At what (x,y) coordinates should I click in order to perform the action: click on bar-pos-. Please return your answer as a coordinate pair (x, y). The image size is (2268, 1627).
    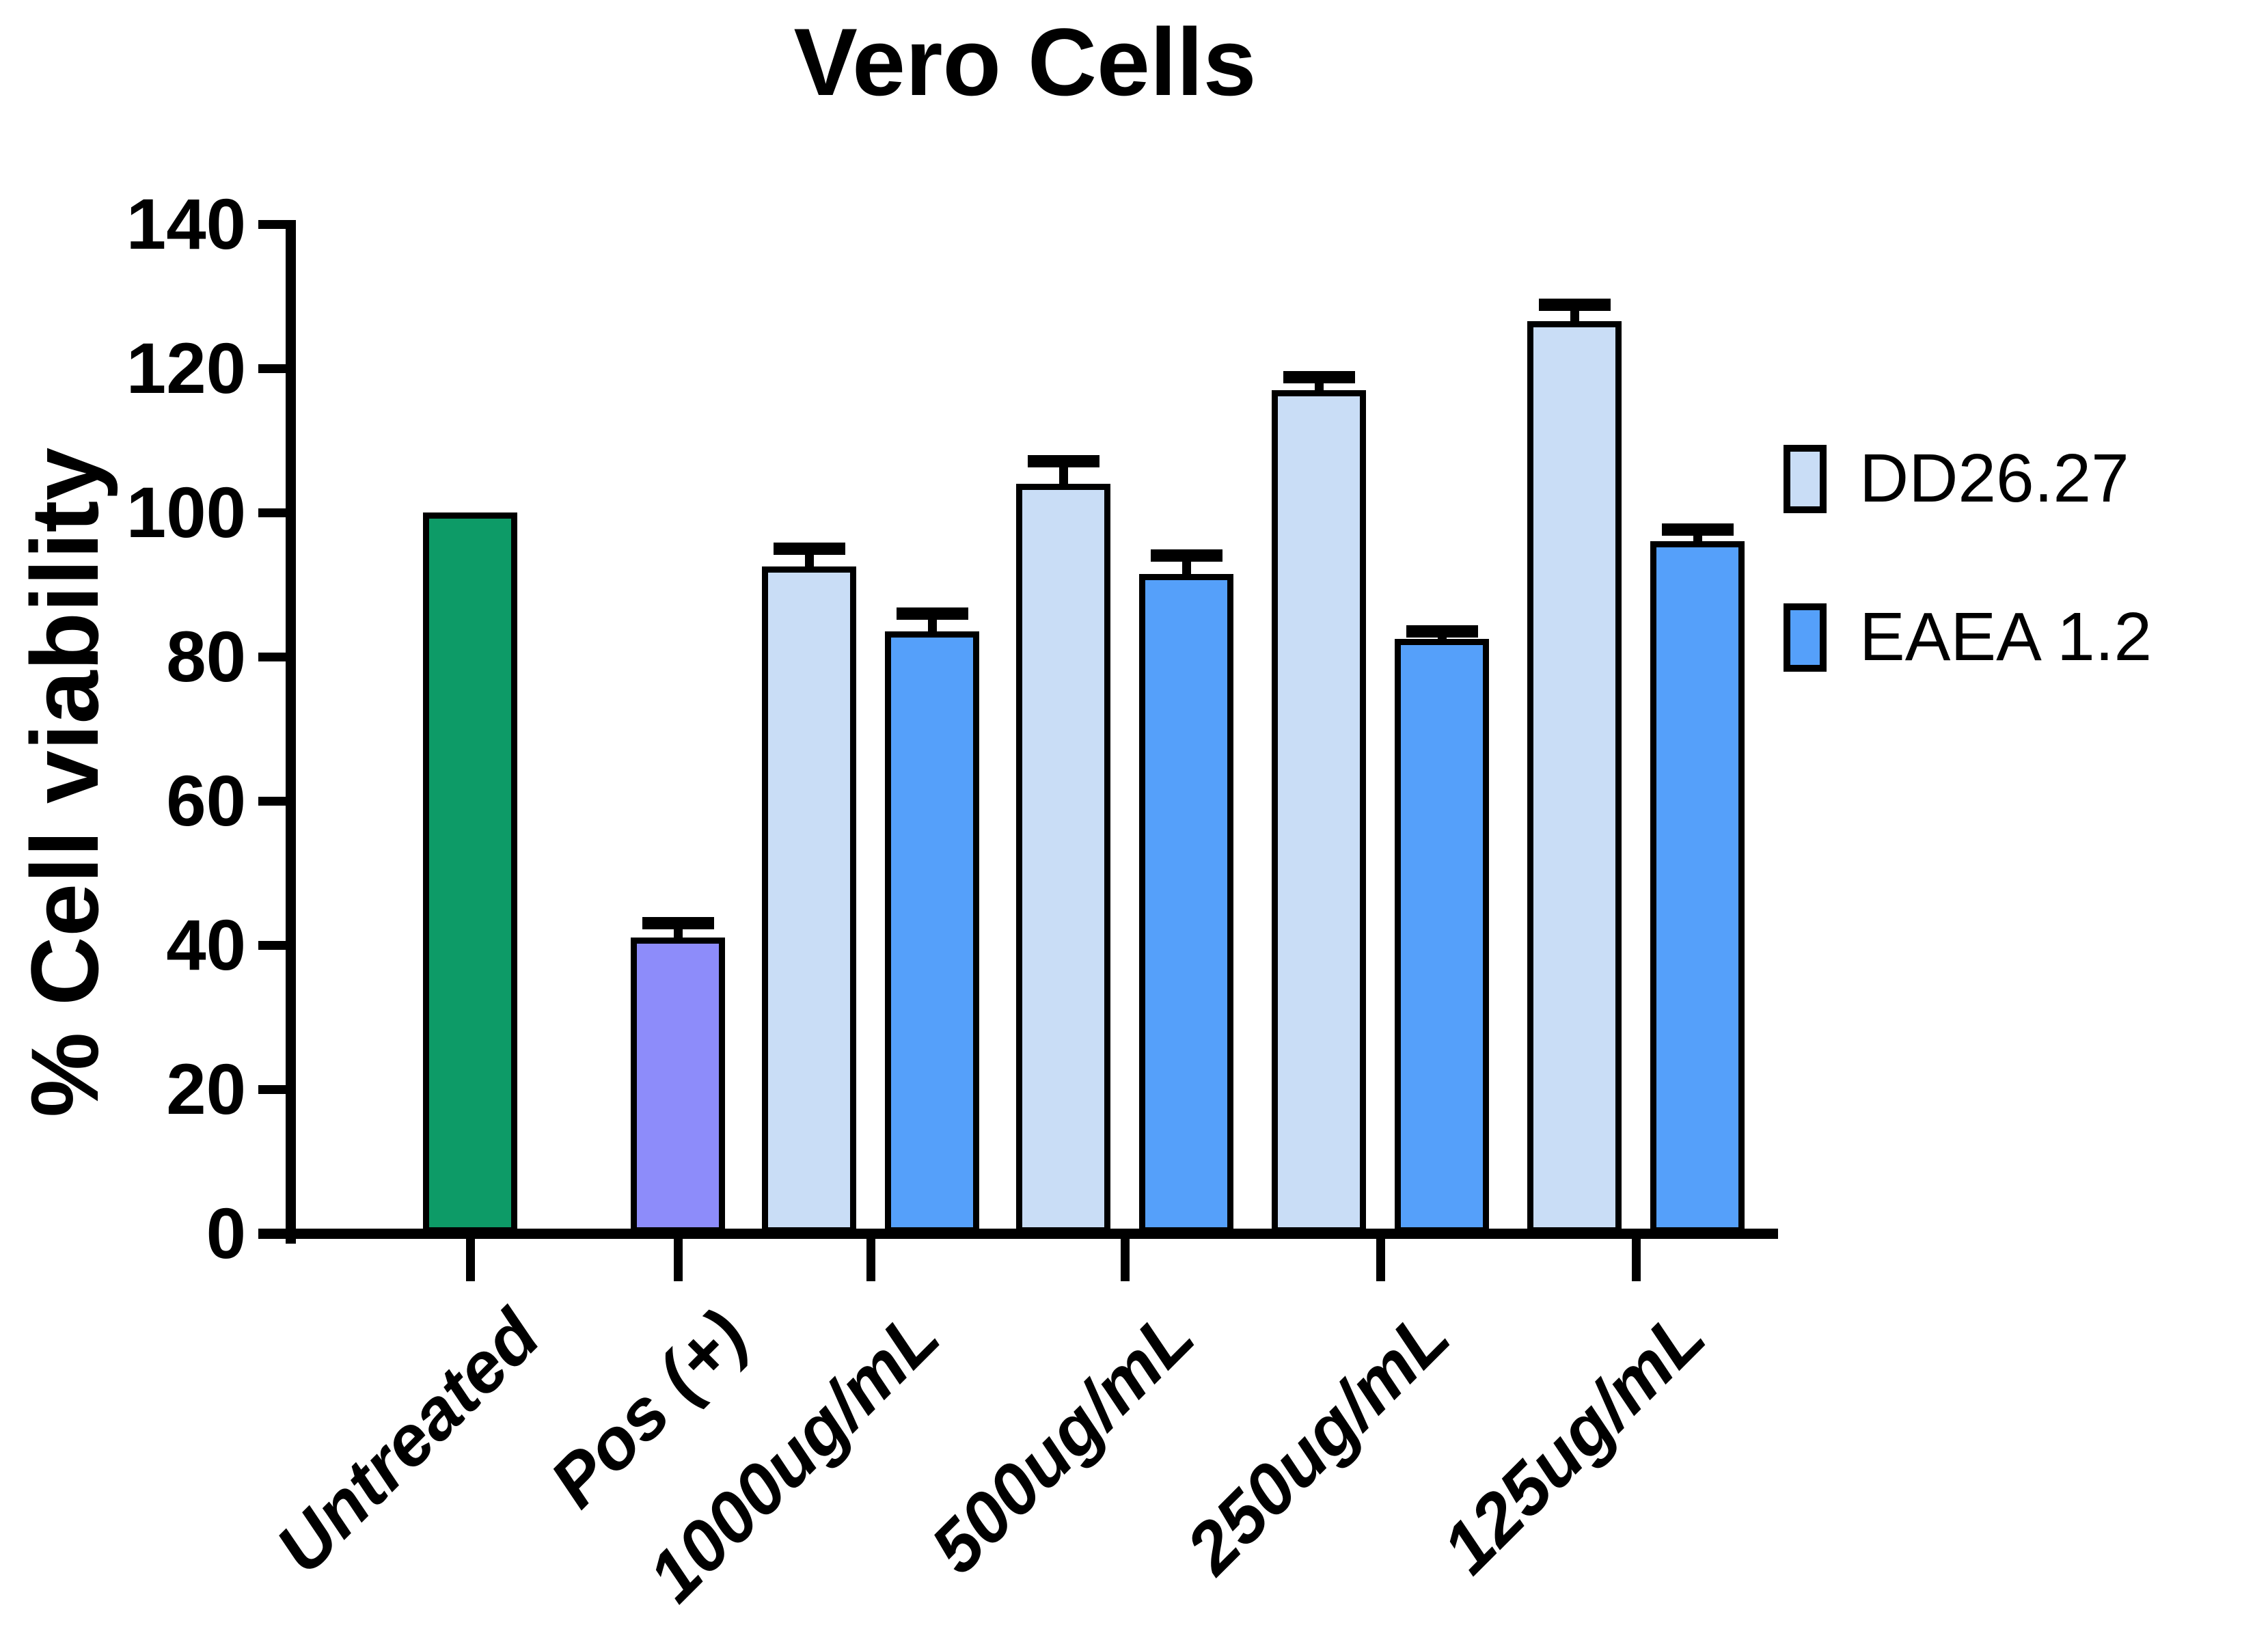
    Looking at the image, I should click on (678, 1085).